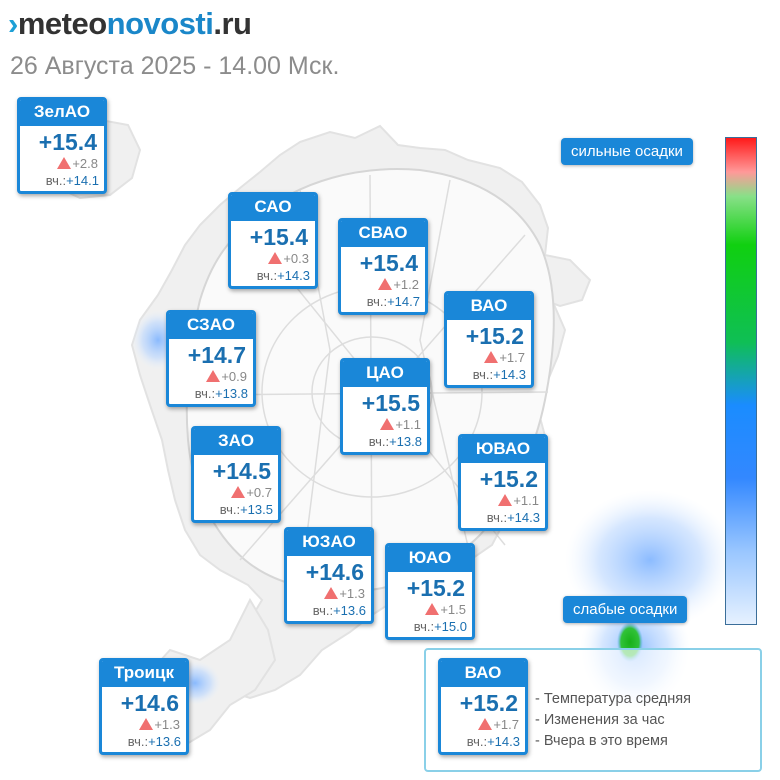  Describe the element at coordinates (385, 374) in the screenshot. I see `district-name: ЦАО` at that location.